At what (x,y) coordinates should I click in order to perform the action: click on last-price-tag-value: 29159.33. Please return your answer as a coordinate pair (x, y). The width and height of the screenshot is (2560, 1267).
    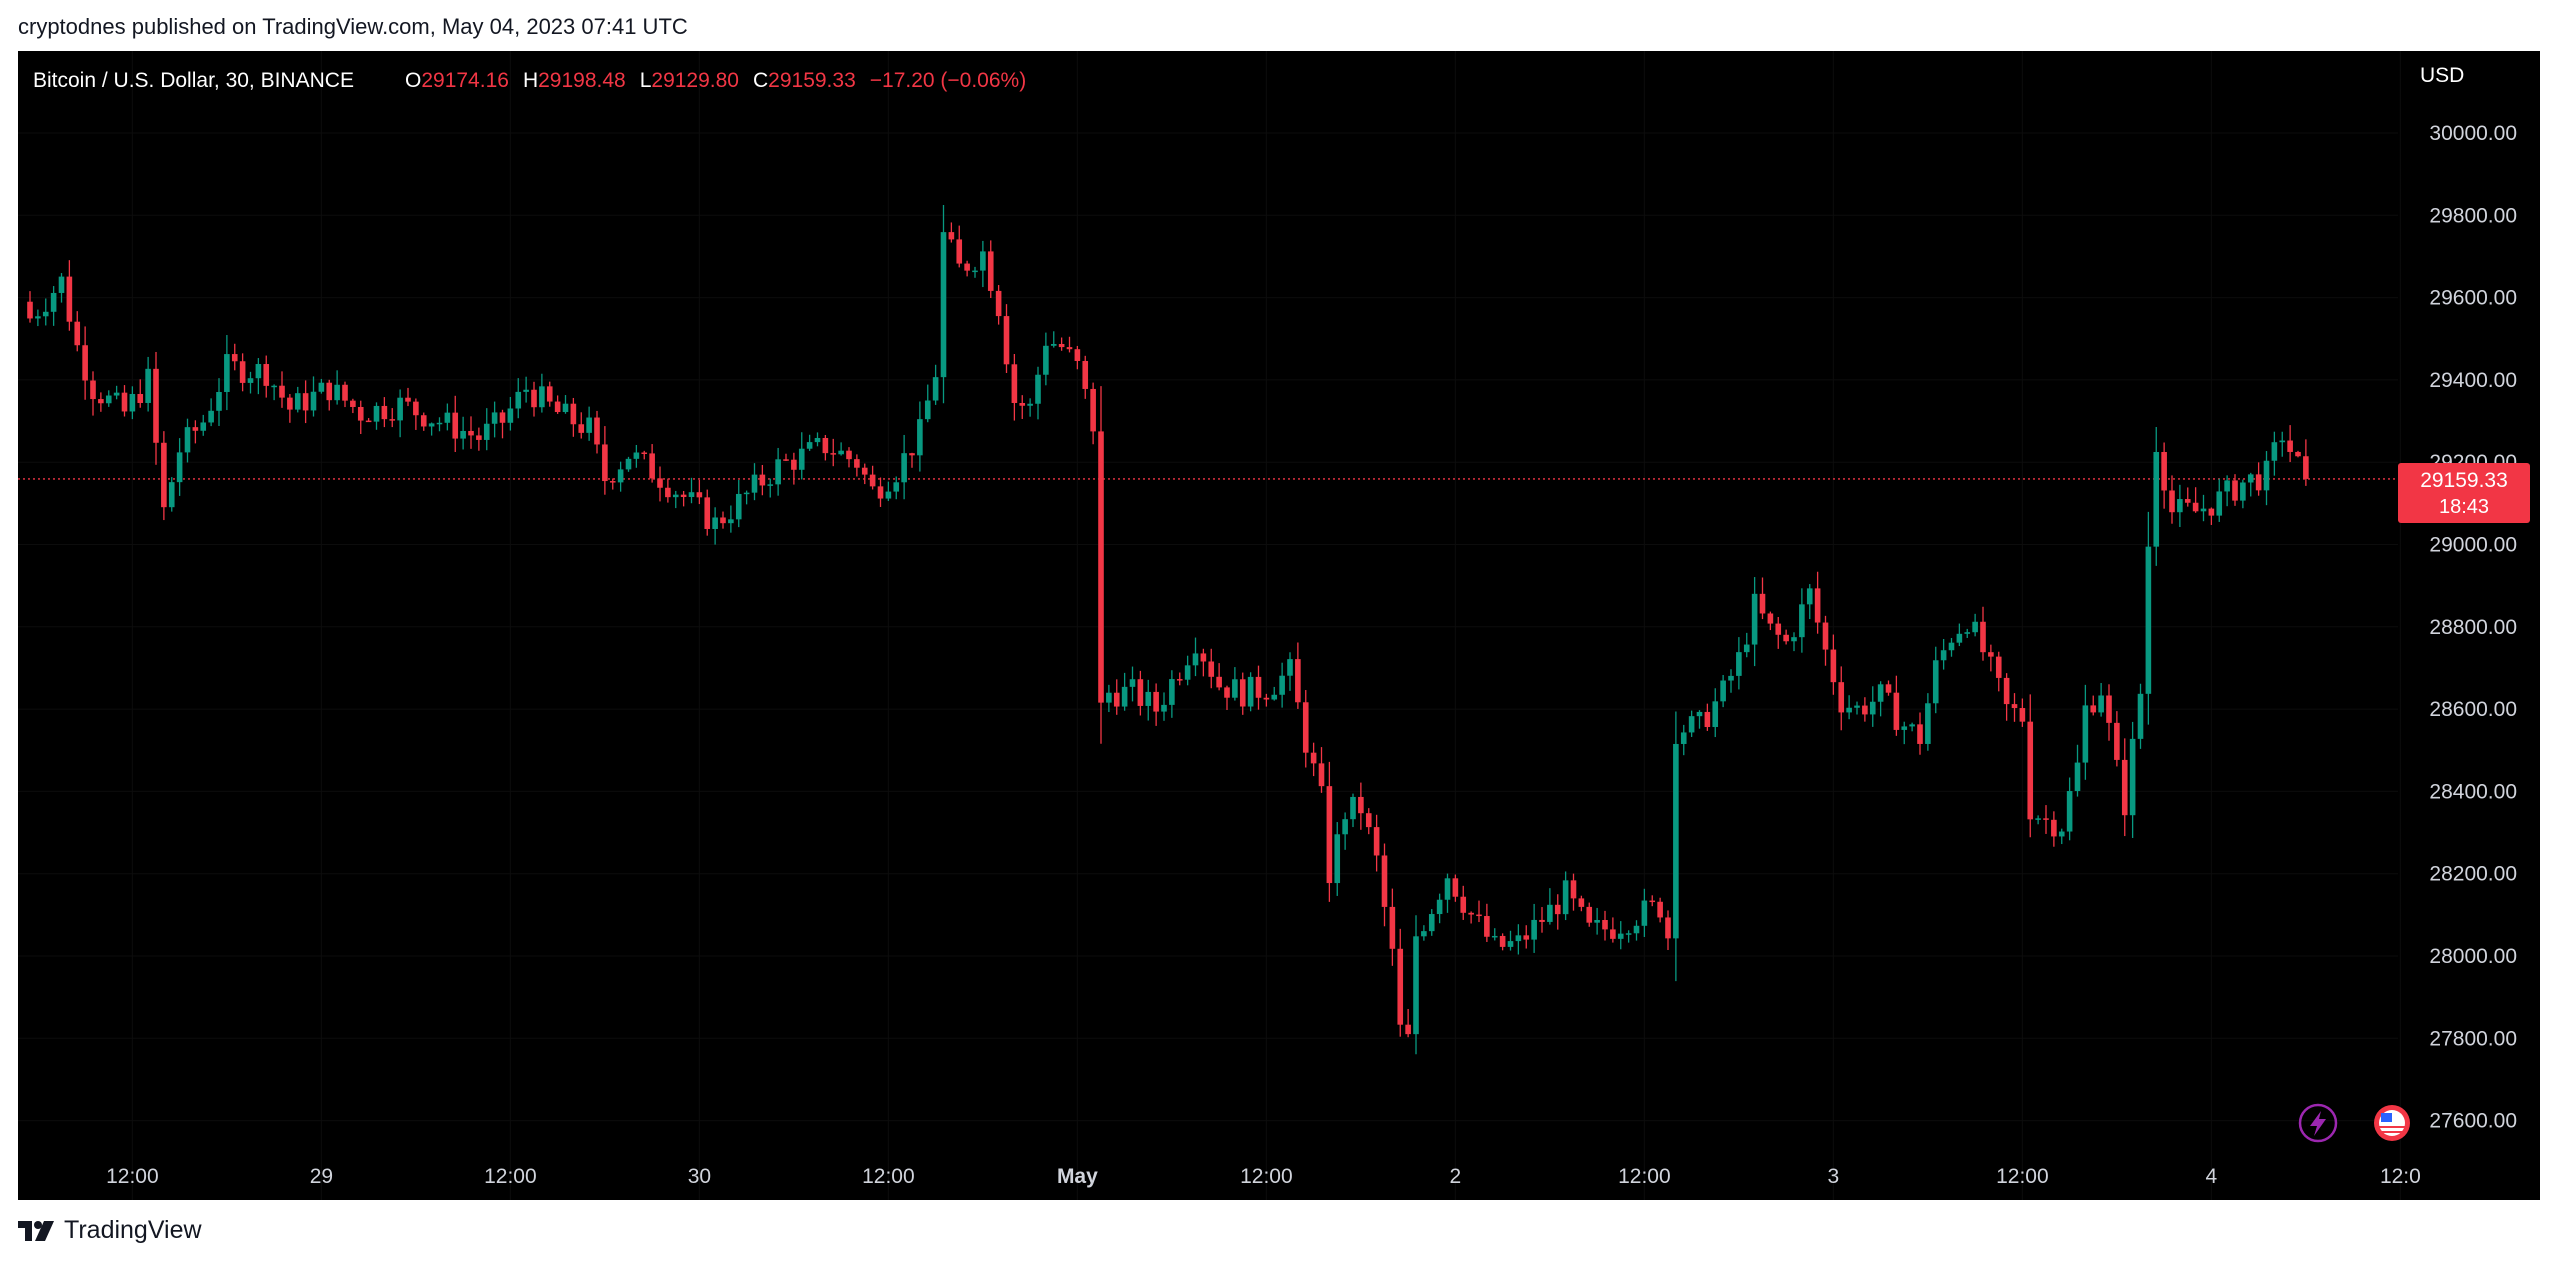
    Looking at the image, I should click on (2464, 480).